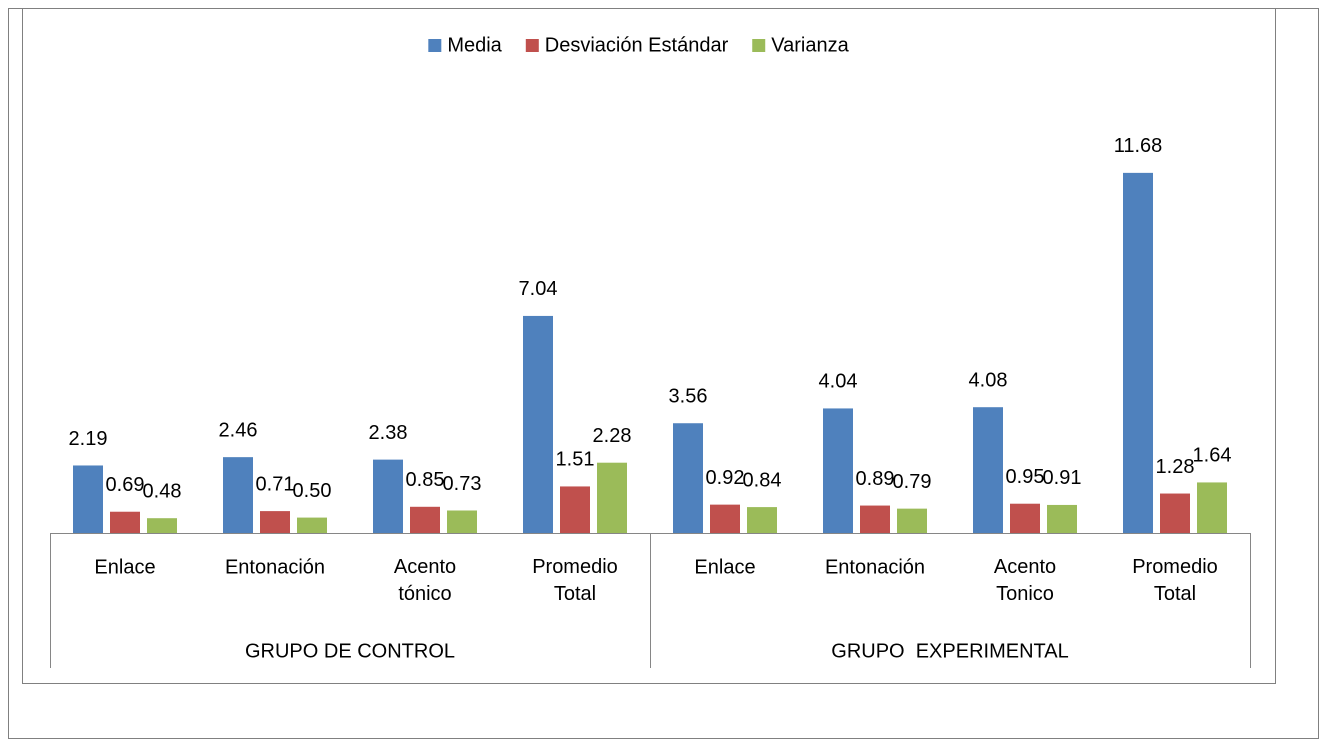 The image size is (1327, 746). Describe the element at coordinates (312, 491) in the screenshot. I see `value-label: 0.50` at that location.